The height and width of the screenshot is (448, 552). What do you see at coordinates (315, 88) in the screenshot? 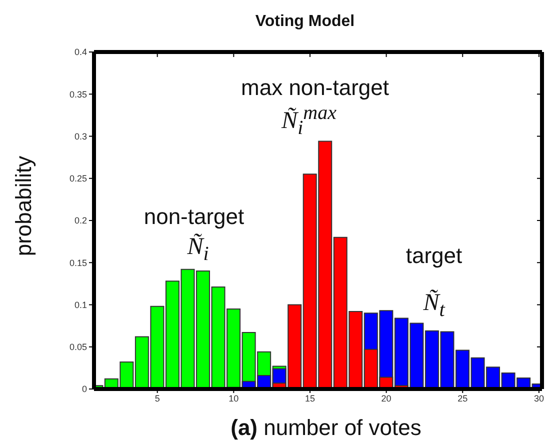
I see `text: max non-target` at bounding box center [315, 88].